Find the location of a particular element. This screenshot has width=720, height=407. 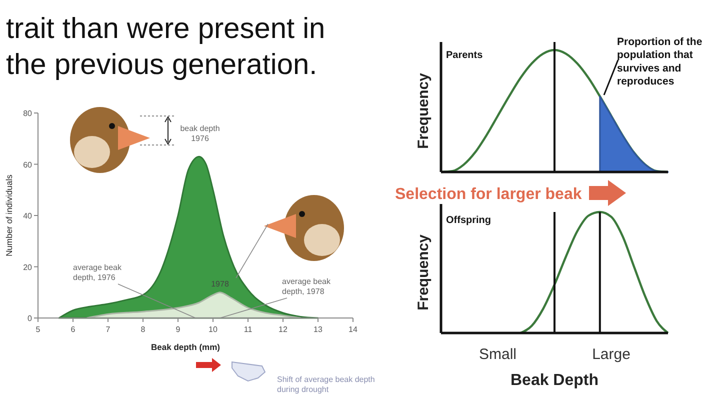

annotation: average beak depth, 1976 is located at coordinates (97, 272).